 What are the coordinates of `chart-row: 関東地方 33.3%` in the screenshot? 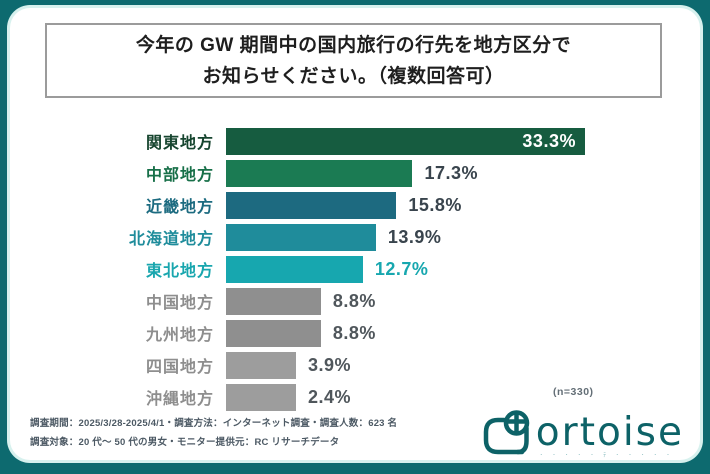 It's located at (355, 141).